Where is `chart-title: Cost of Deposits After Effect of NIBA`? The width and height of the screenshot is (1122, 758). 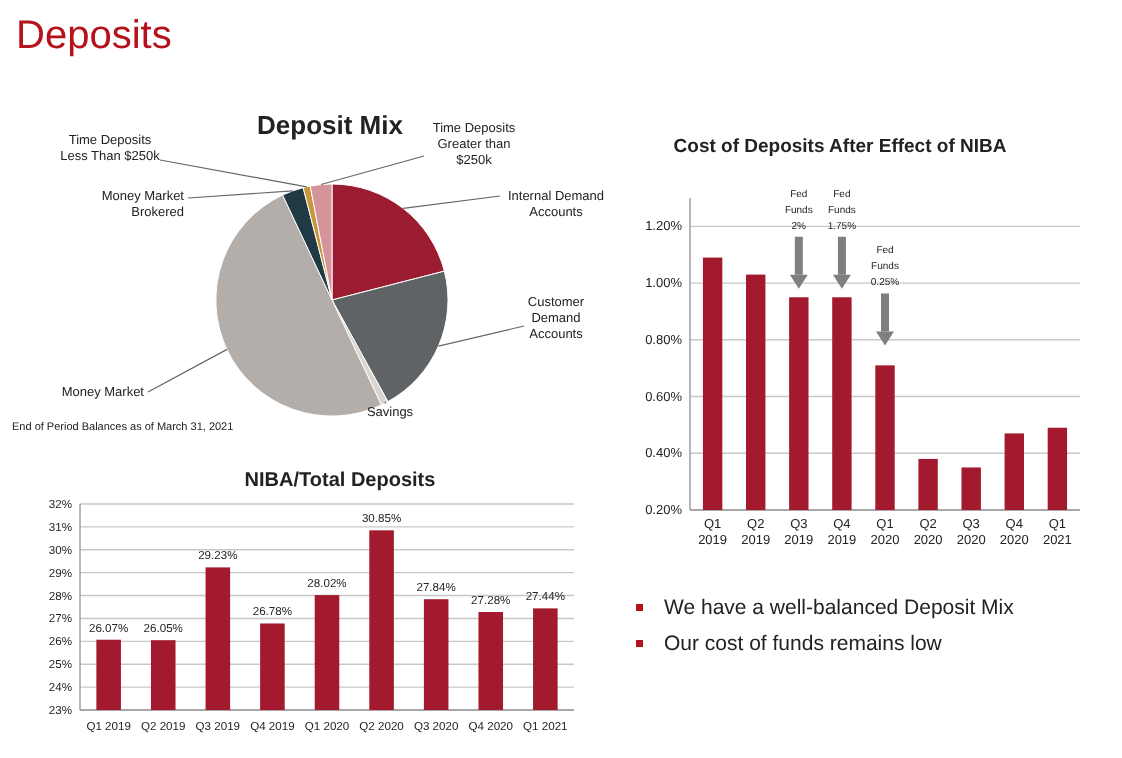
chart-title: Cost of Deposits After Effect of NIBA is located at coordinates (840, 147).